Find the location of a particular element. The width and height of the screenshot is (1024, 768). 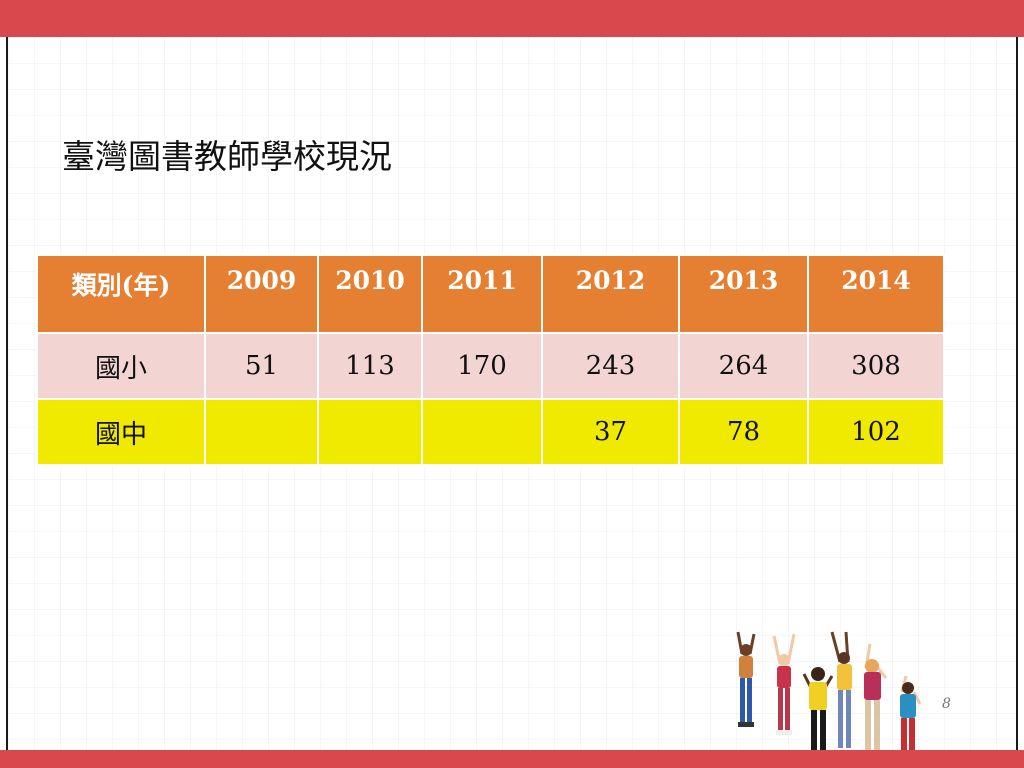

top-accent-bar is located at coordinates (512, 18).